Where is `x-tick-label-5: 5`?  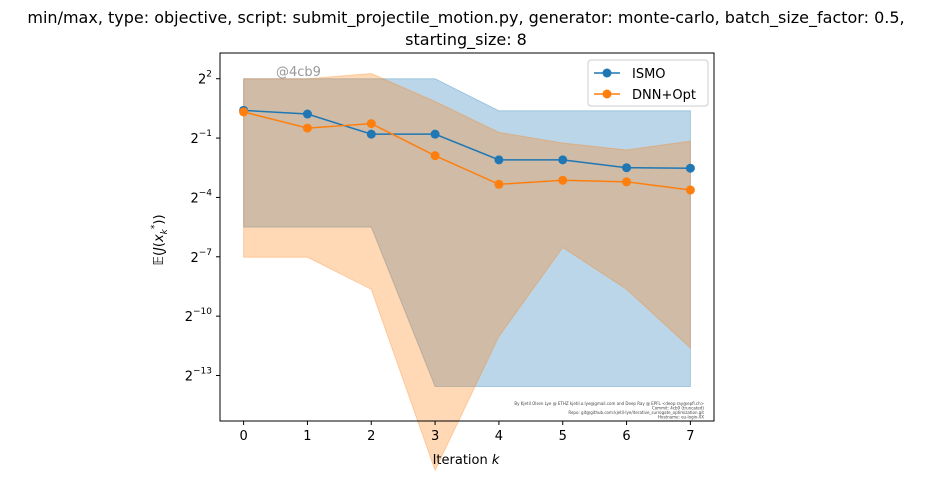
x-tick-label-5: 5 is located at coordinates (563, 436).